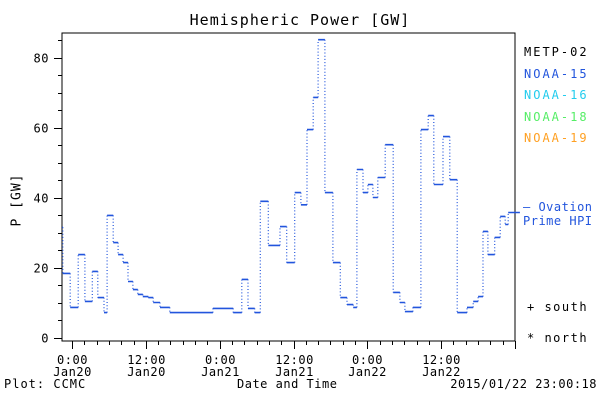 This screenshot has height=400, width=600. What do you see at coordinates (558, 207) in the screenshot?
I see `series-label-line1: — Ovation` at bounding box center [558, 207].